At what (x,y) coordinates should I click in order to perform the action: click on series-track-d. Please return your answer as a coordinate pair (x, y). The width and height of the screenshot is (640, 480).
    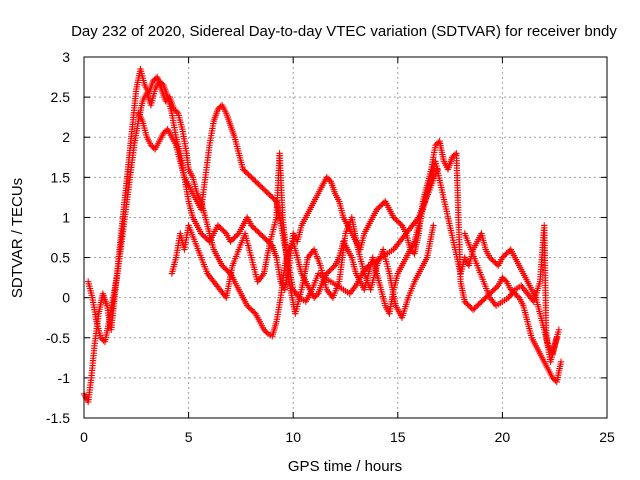
    Looking at the image, I should click on (302, 235).